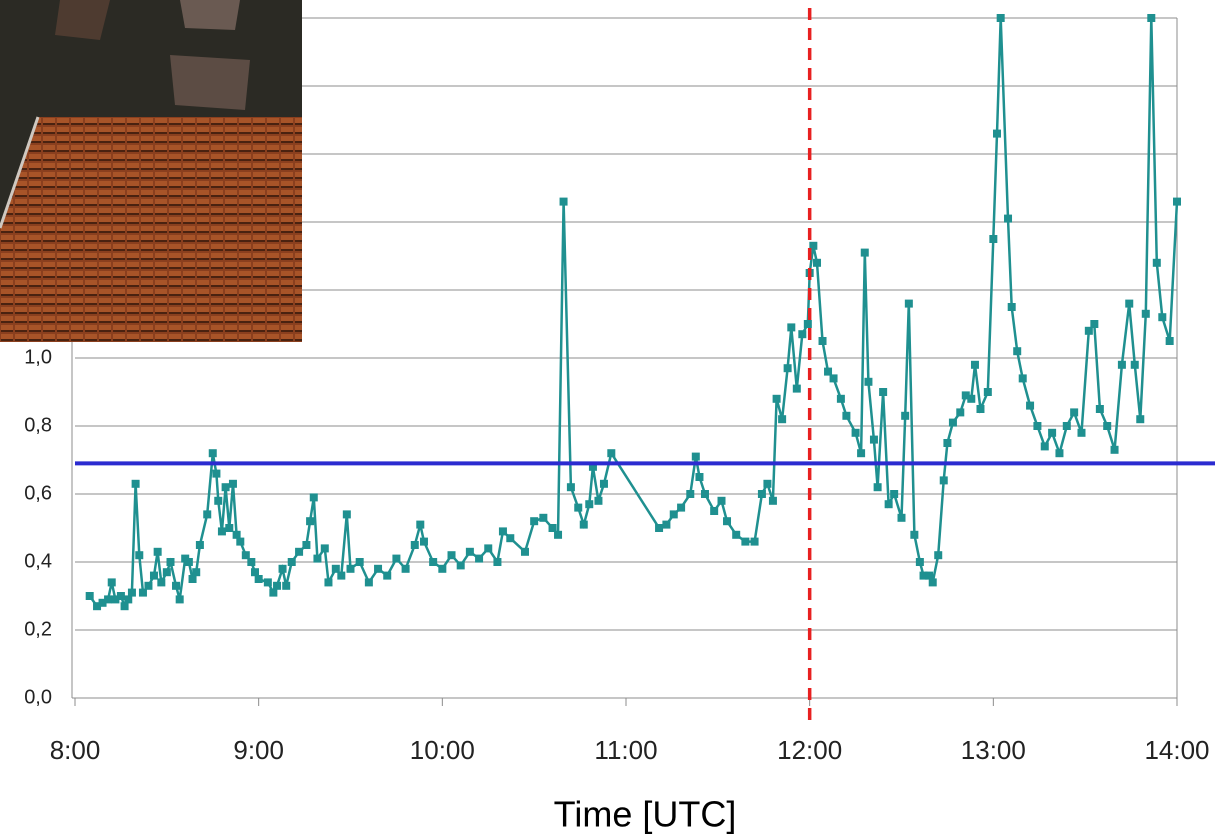 The image size is (1223, 840). What do you see at coordinates (1176, 750) in the screenshot?
I see `x-tick-label: 14:00` at bounding box center [1176, 750].